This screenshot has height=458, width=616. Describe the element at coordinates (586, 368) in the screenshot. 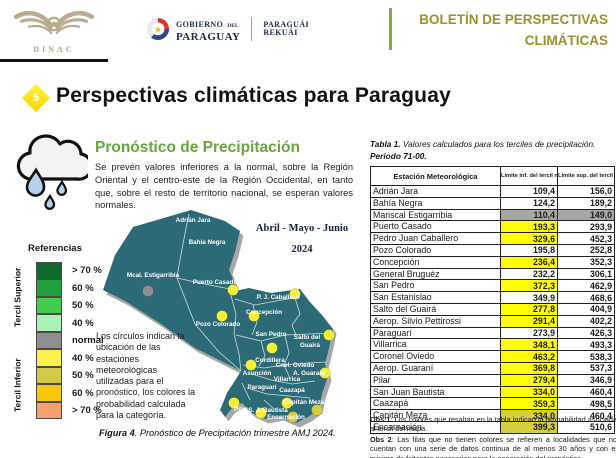

I see `limit-sup-cell: 537,3` at that location.